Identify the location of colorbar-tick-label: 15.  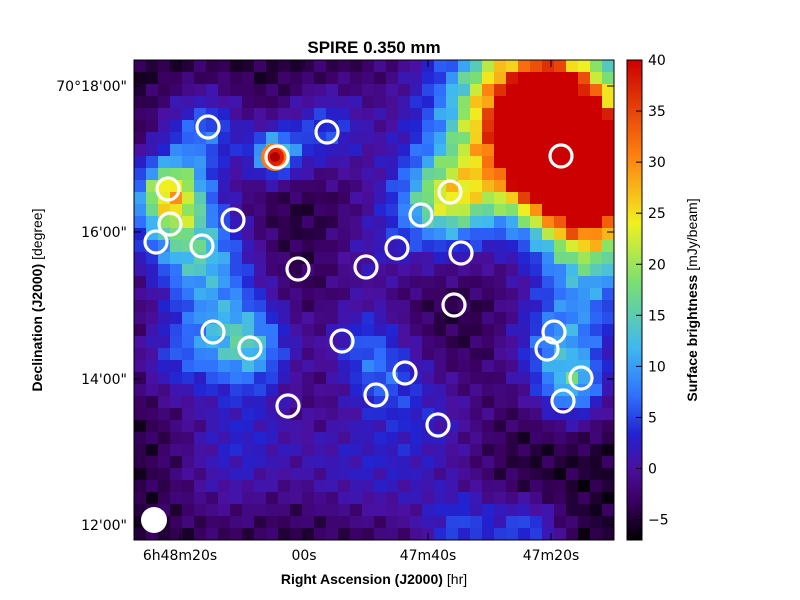
(657, 316).